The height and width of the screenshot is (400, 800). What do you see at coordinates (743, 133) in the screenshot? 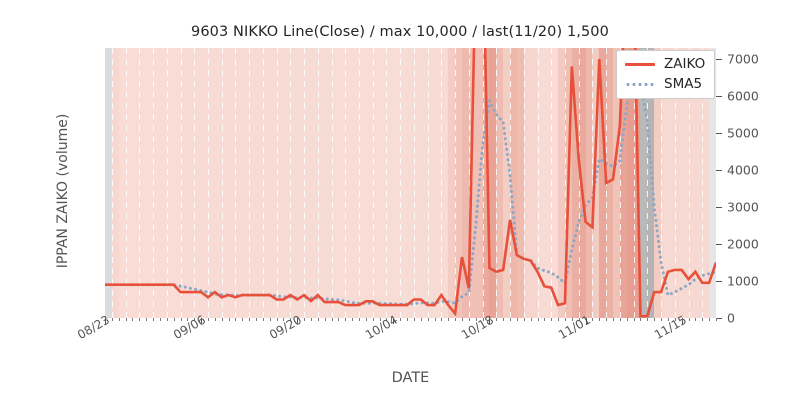
I see `y-axis-tick-label: 5000` at bounding box center [743, 133].